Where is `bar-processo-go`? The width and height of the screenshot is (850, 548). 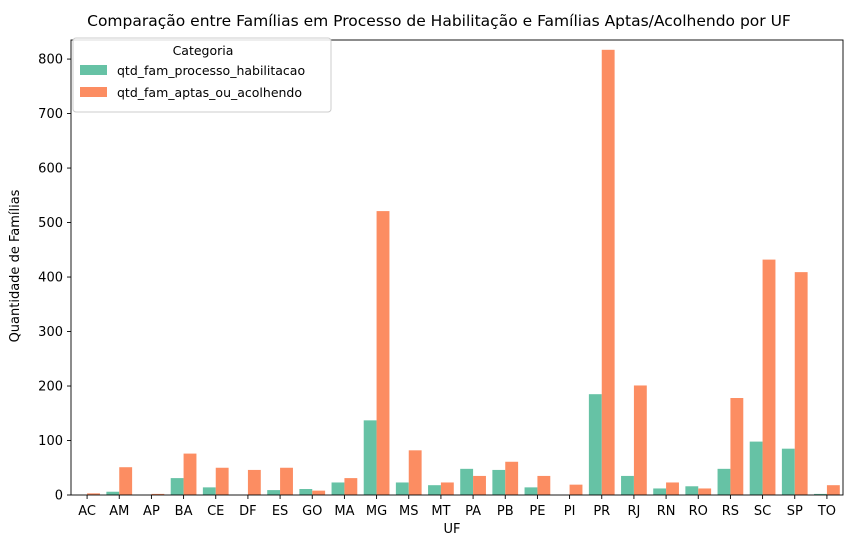 bar-processo-go is located at coordinates (306, 492).